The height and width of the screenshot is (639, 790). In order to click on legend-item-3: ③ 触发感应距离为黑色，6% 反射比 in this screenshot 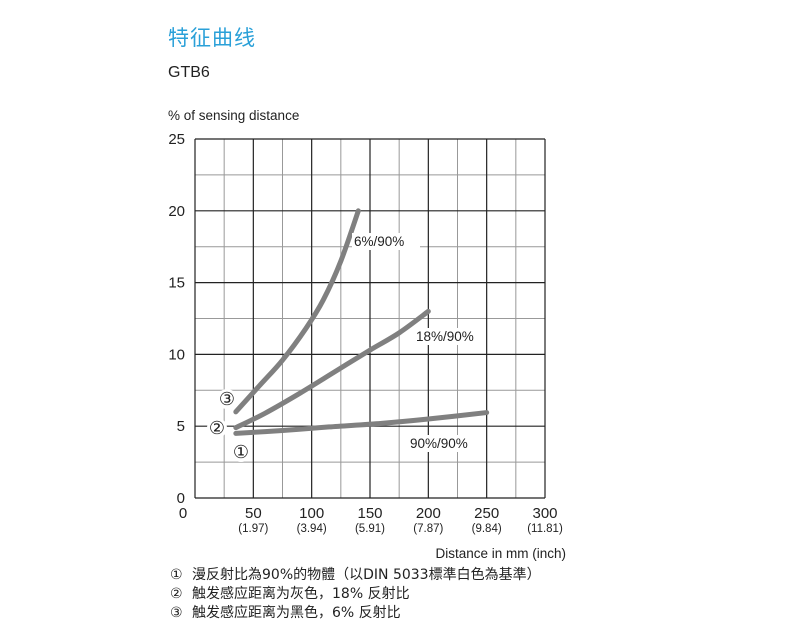, I will do `click(355, 613)`.